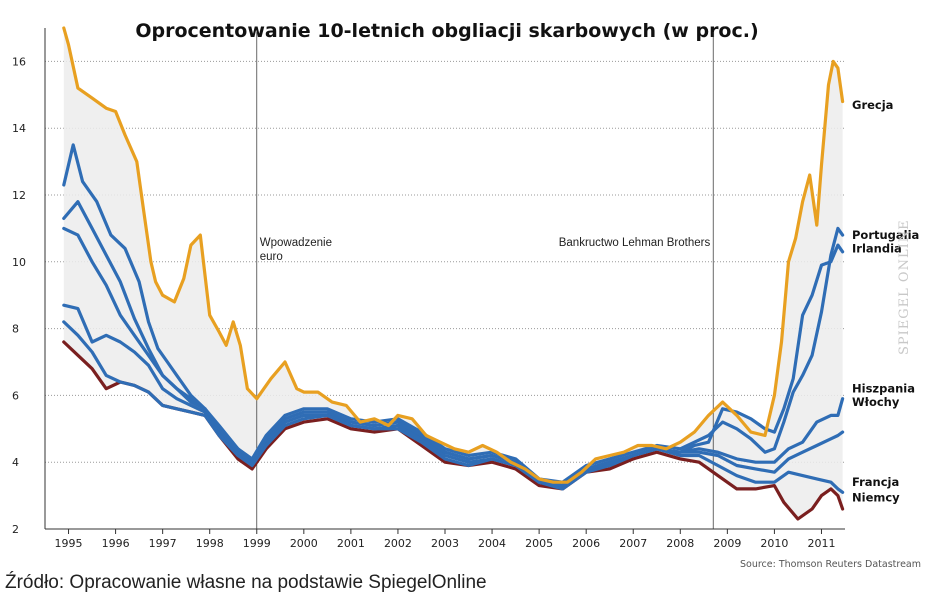 The image size is (930, 600). I want to click on x-tick-label: 1998, so click(210, 543).